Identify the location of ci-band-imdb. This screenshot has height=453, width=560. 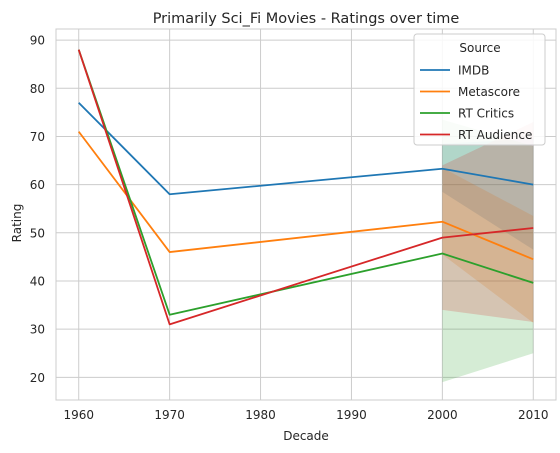
(488, 194).